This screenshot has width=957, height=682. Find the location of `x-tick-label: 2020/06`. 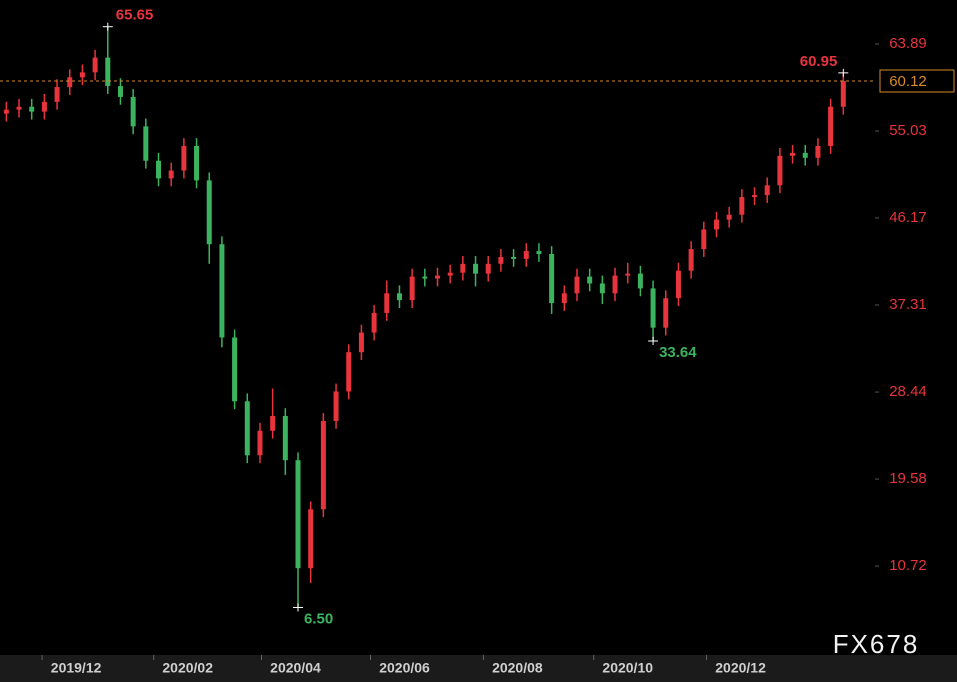

x-tick-label: 2020/06 is located at coordinates (404, 668).